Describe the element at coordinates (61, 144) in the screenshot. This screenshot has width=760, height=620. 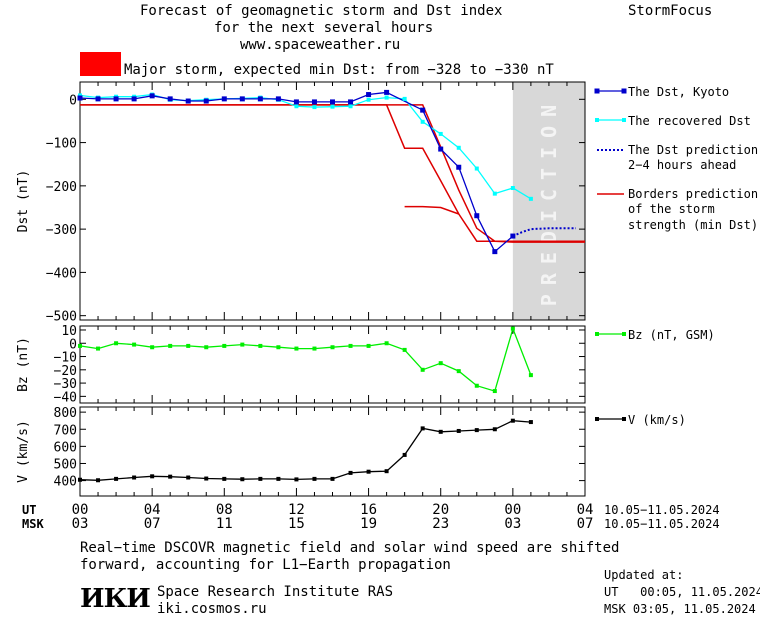
I see `dst-y-tick-label: −100` at that location.